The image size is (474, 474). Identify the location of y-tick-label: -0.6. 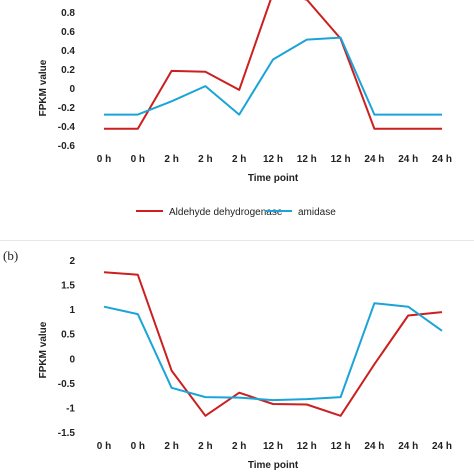
(67, 146).